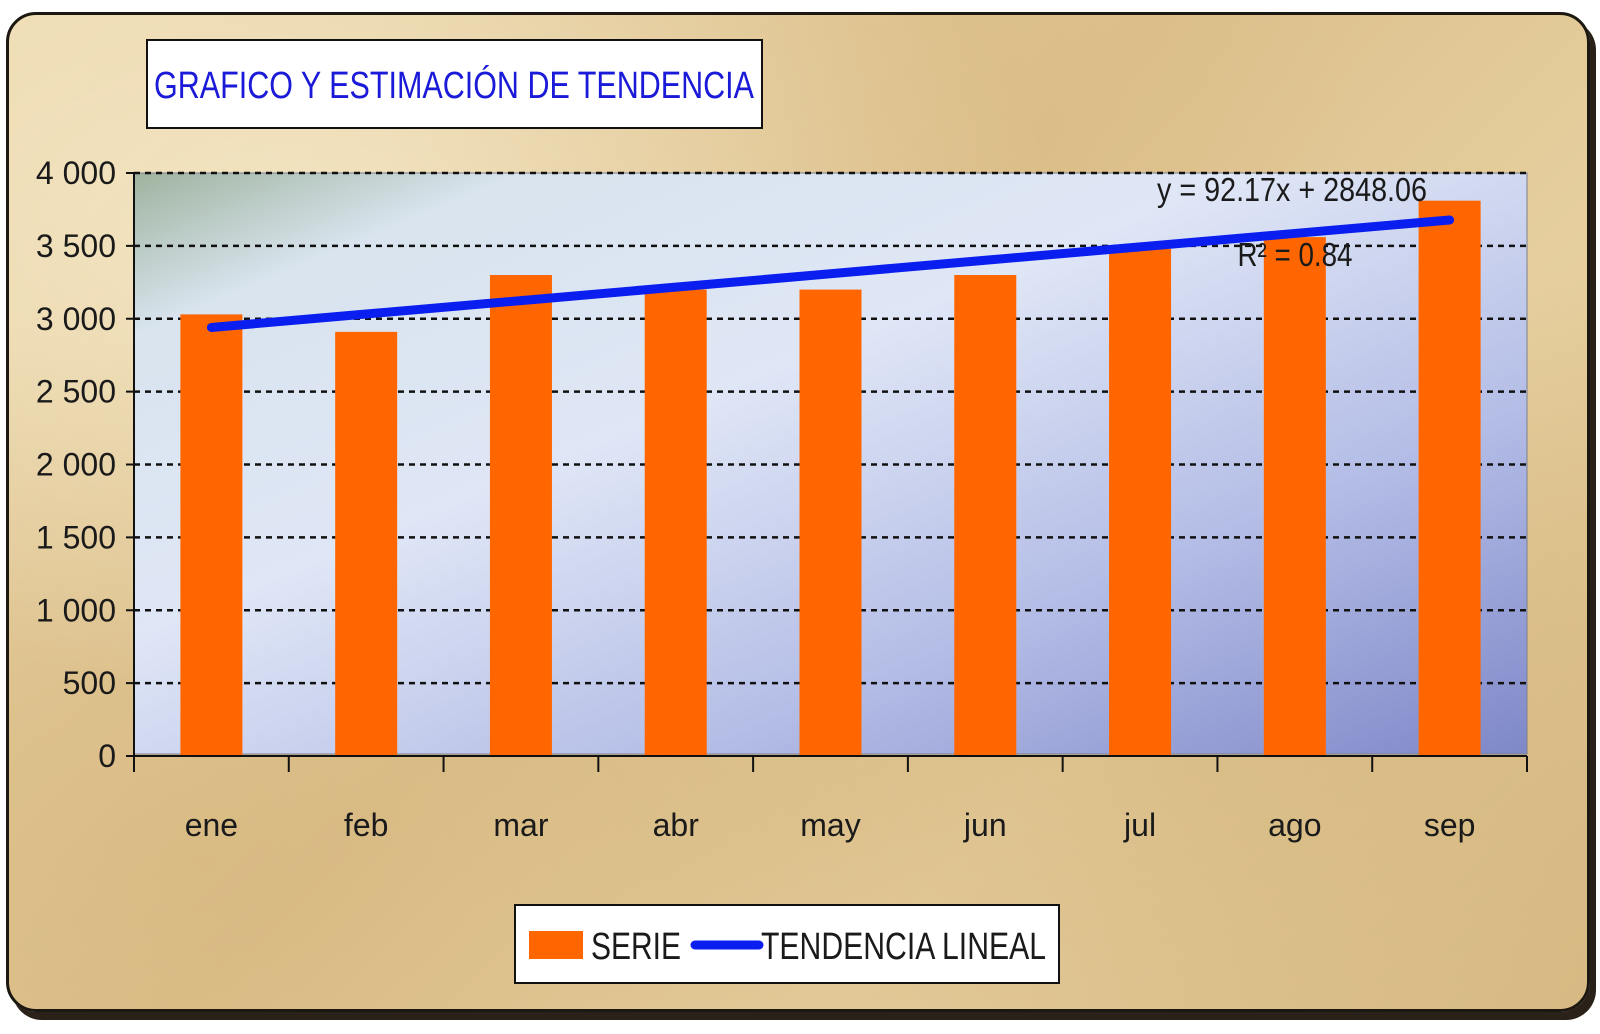 Image resolution: width=1600 pixels, height=1034 pixels. What do you see at coordinates (76, 537) in the screenshot?
I see `y-tick-label: 1 500` at bounding box center [76, 537].